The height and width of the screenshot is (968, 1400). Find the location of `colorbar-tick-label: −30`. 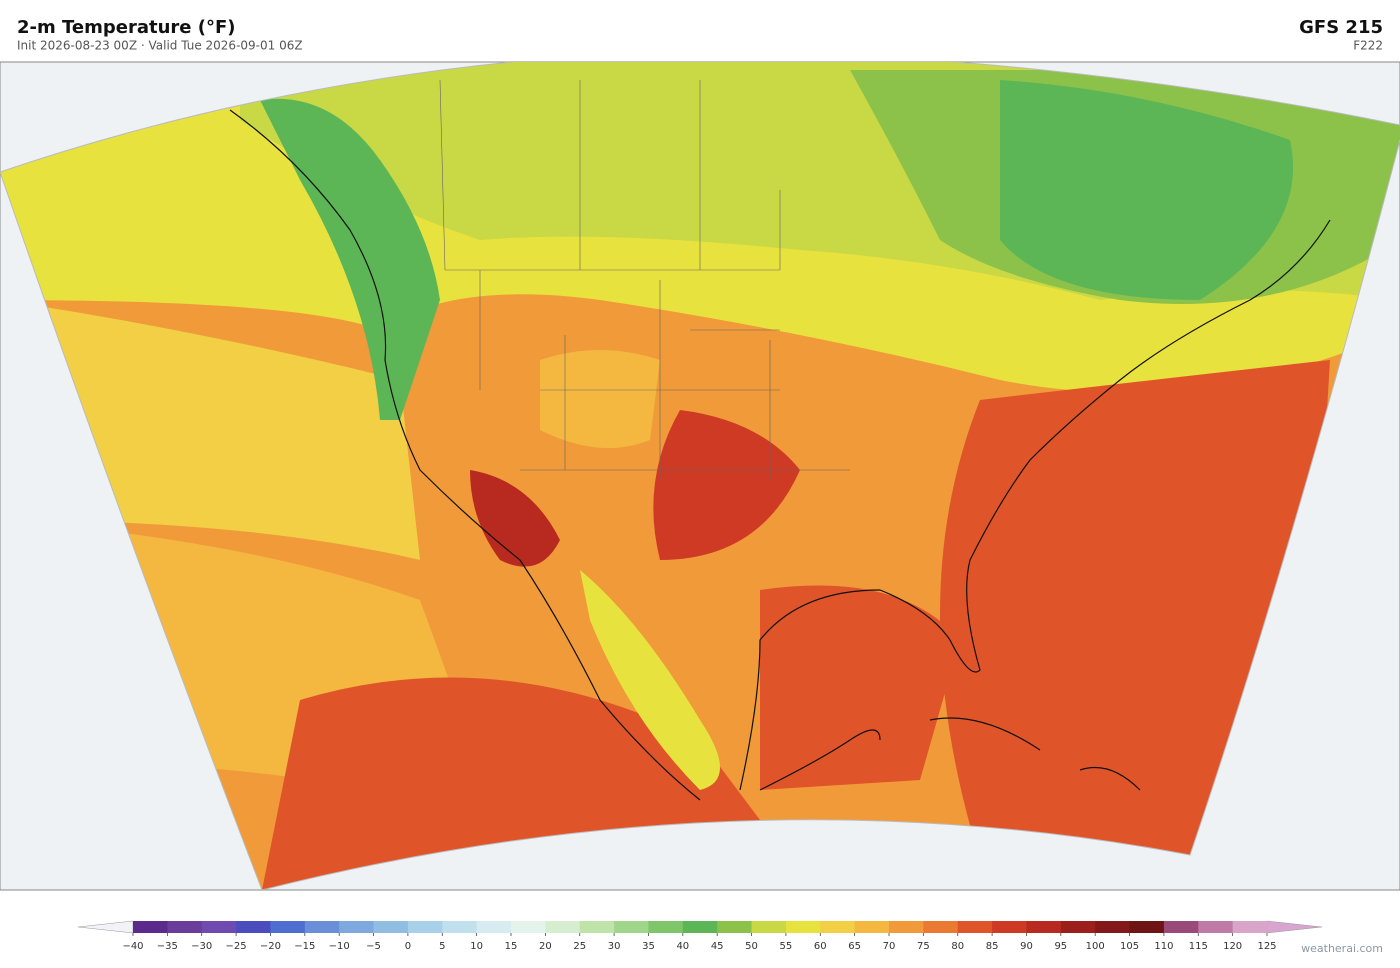

colorbar-tick-label: −30 is located at coordinates (201, 946).